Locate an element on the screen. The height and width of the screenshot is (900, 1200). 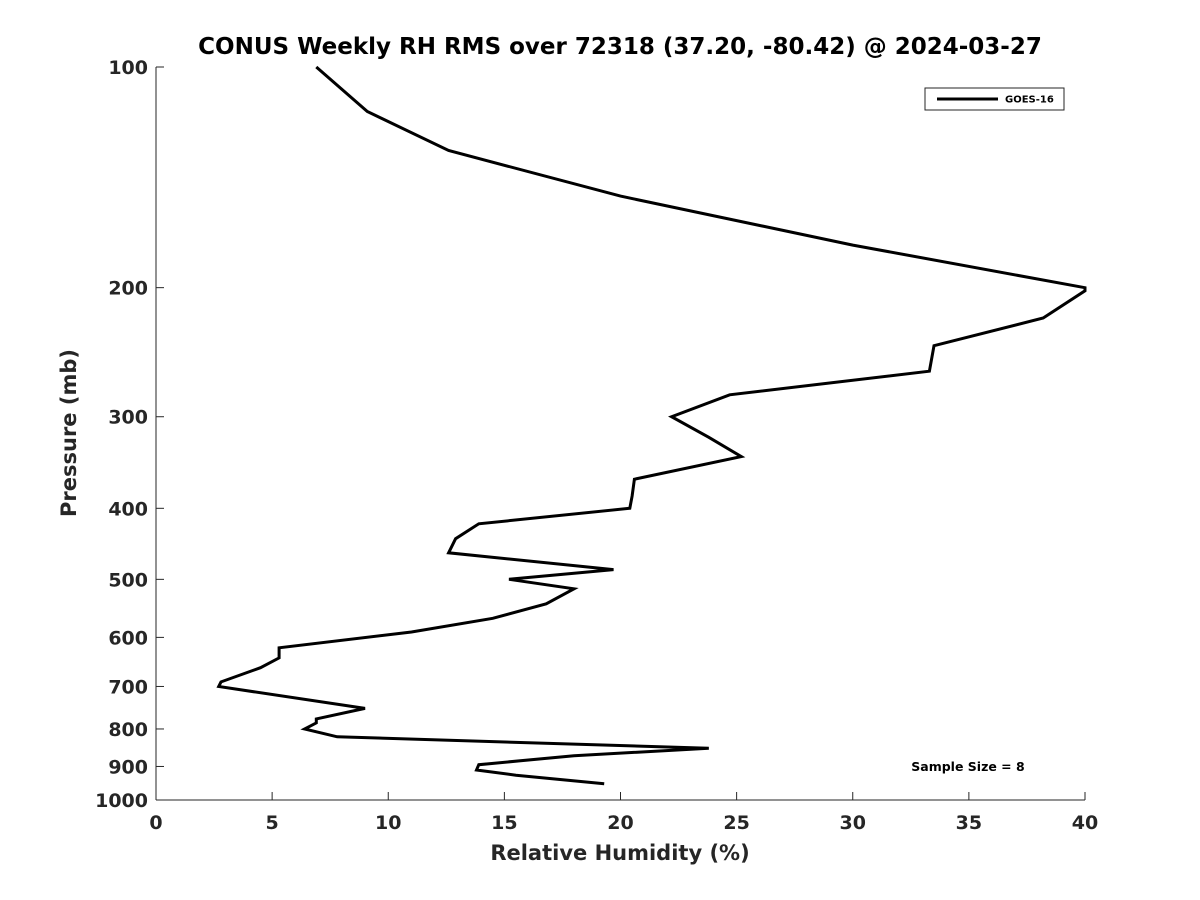
y-tick-label: 100 is located at coordinates (128, 68).